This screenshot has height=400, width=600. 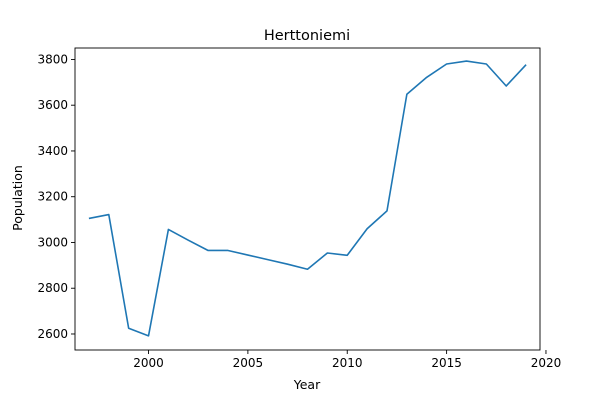 I want to click on y-tick-label: 3200, so click(x=52, y=197).